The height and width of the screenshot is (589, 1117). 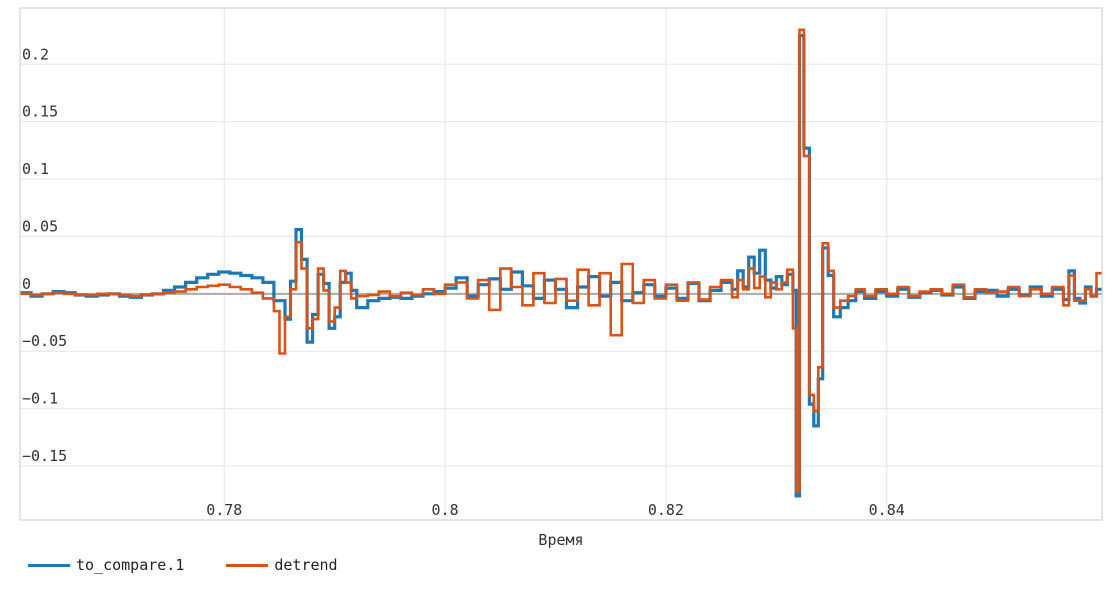 I want to click on legend-item-detrend: detrend, so click(x=282, y=565).